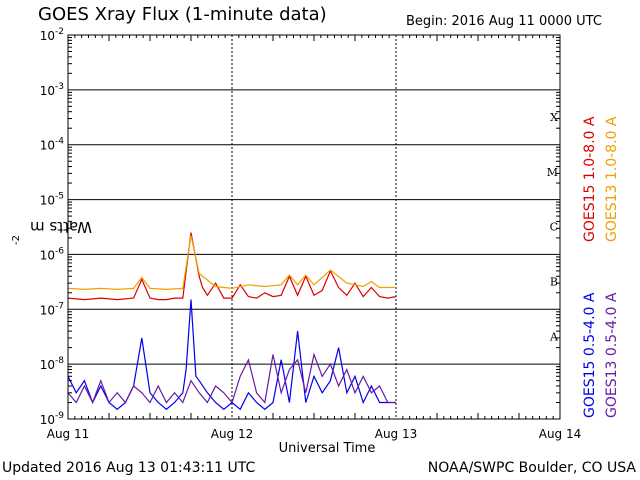  Describe the element at coordinates (52, 364) in the screenshot. I see `y-tick-label: 10⁻⁸` at that location.